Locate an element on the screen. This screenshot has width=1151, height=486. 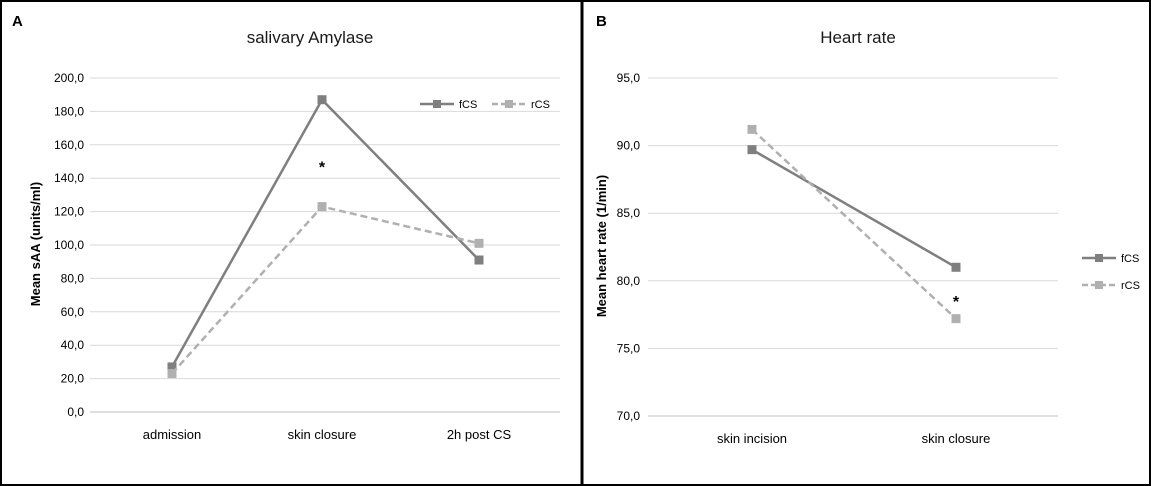
panel-a-category-labels: admission skin closure 2h post CS is located at coordinates (327, 434).